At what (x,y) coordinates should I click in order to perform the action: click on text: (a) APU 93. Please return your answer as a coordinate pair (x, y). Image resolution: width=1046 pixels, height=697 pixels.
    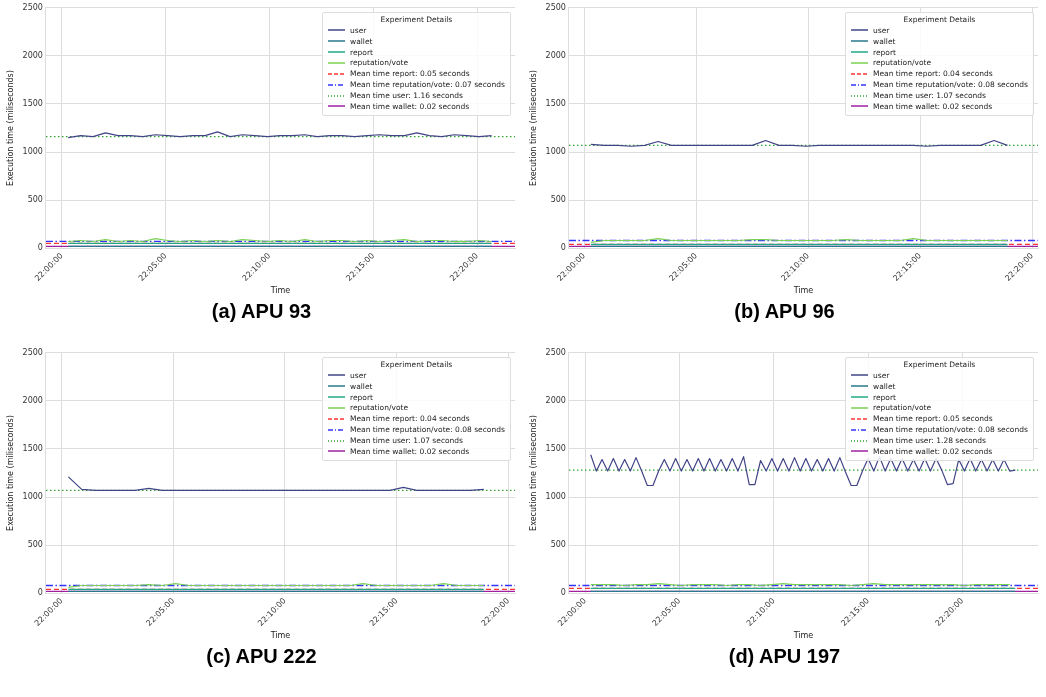
    Looking at the image, I should click on (261, 311).